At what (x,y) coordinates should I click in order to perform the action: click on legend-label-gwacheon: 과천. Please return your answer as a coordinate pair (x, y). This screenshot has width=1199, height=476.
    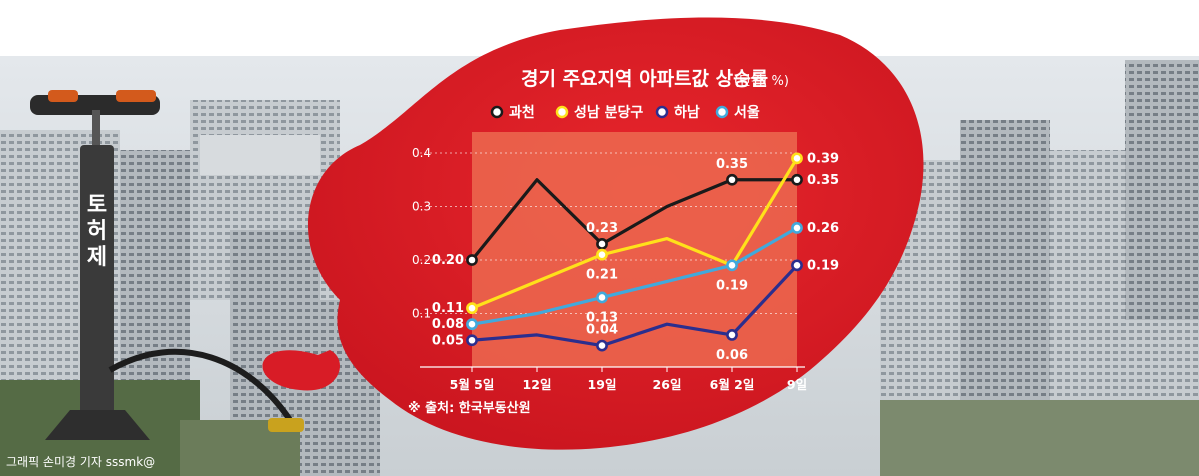
    Looking at the image, I should click on (522, 113).